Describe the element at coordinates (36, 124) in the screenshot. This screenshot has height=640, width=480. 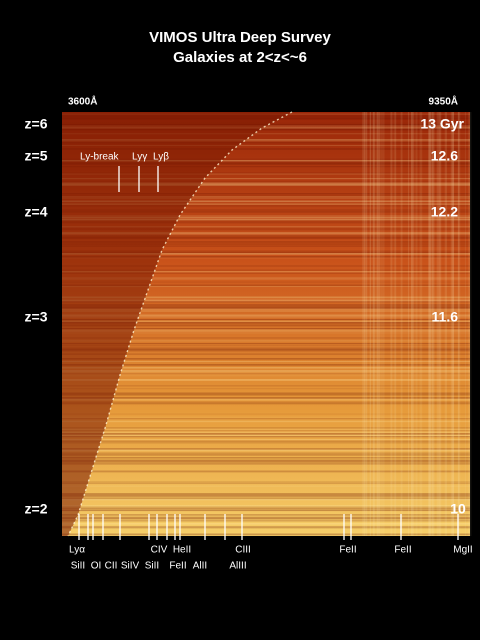
I see `redshift-label: z=6` at that location.